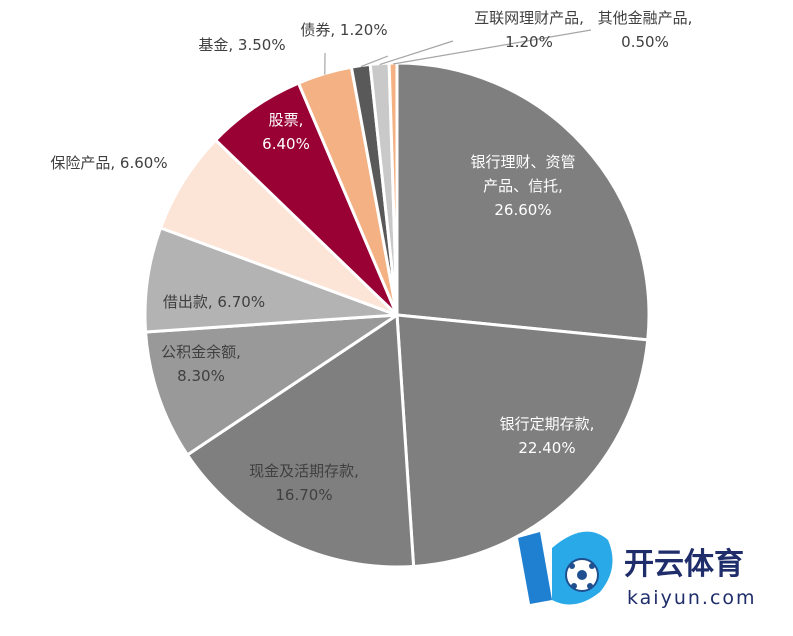  Describe the element at coordinates (343, 30) in the screenshot. I see `slice-9-label: 债券, 1.20%` at that location.